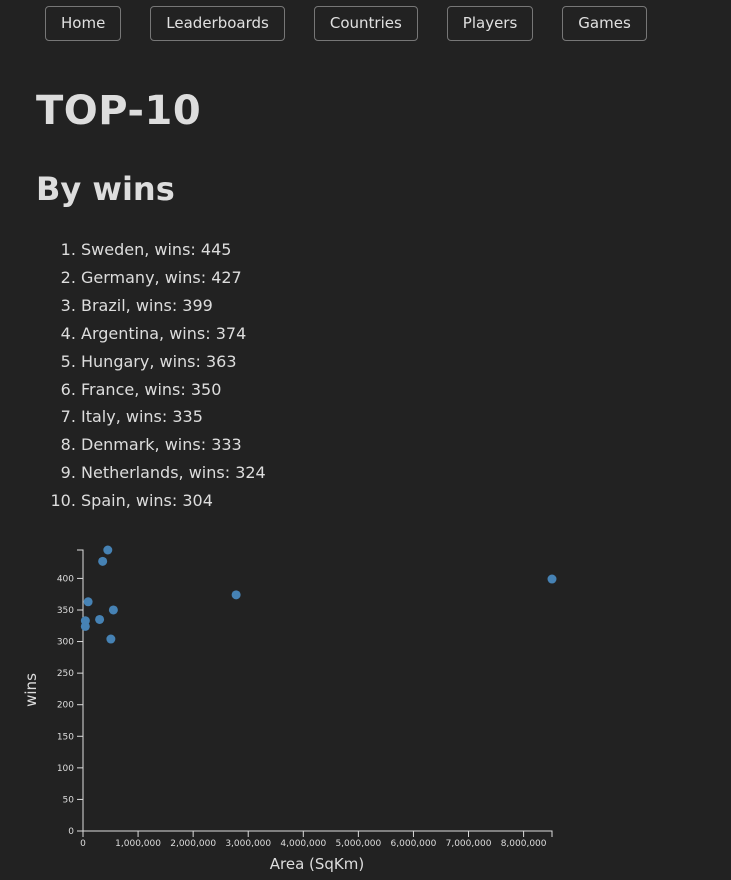  What do you see at coordinates (217, 23) in the screenshot?
I see `nav-leaderboards-button: Leaderboards` at bounding box center [217, 23].